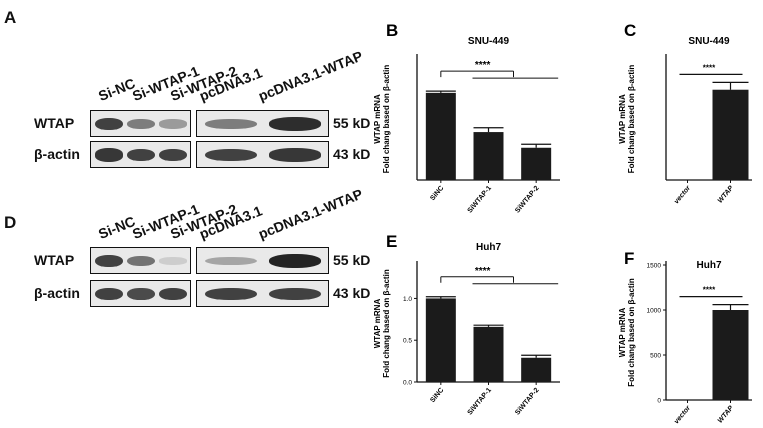 The height and width of the screenshot is (428, 763). Describe the element at coordinates (392, 30) in the screenshot. I see `panel-letter: B` at that location.